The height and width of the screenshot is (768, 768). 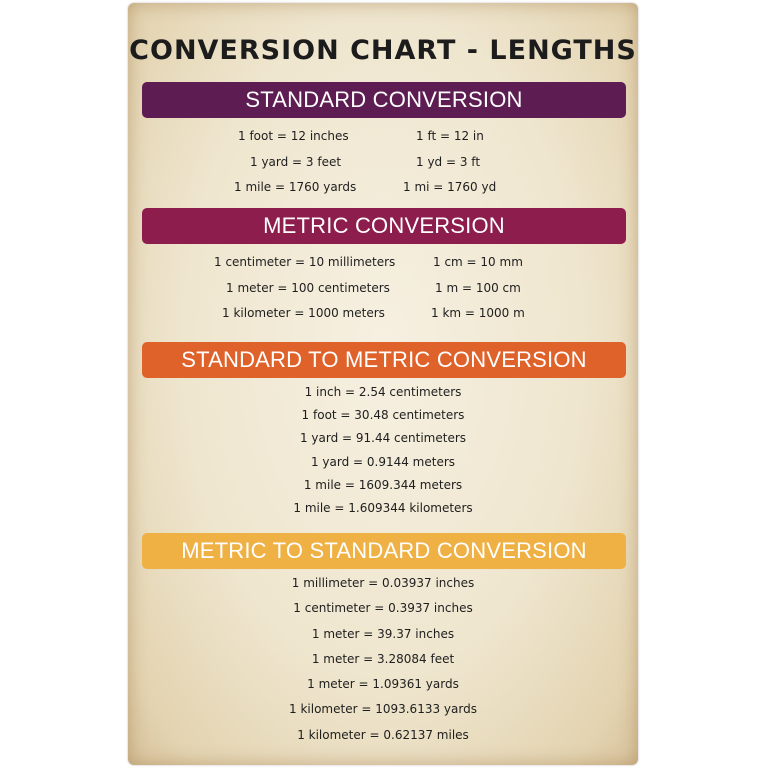 I want to click on conversion-row: 1 foot = 30.48 centimeters, so click(x=383, y=415).